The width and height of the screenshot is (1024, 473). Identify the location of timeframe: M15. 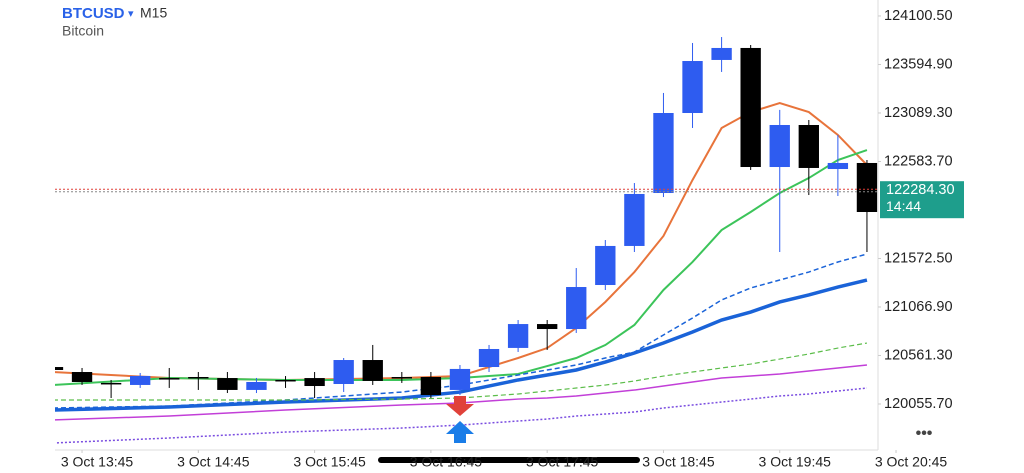
(153, 13).